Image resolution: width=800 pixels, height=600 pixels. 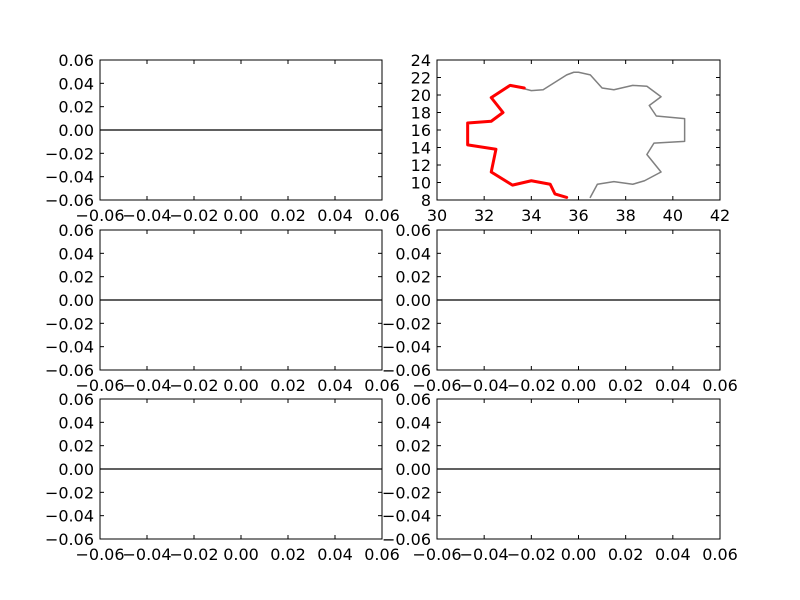 I want to click on x-tick-label: 42, so click(x=720, y=215).